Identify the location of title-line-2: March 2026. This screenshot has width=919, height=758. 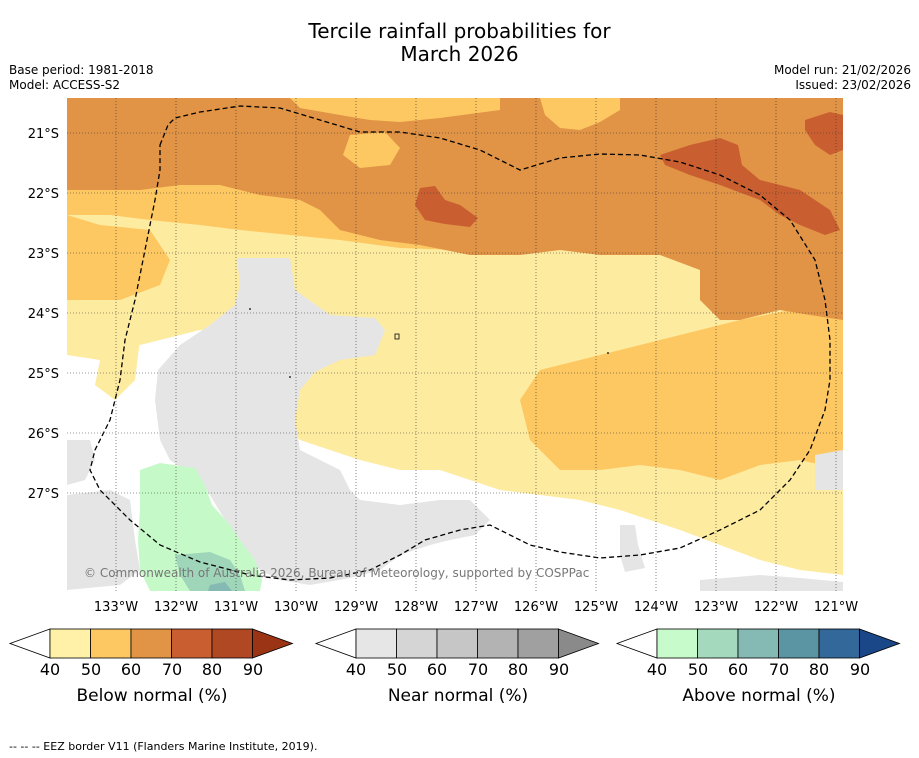
(459, 54).